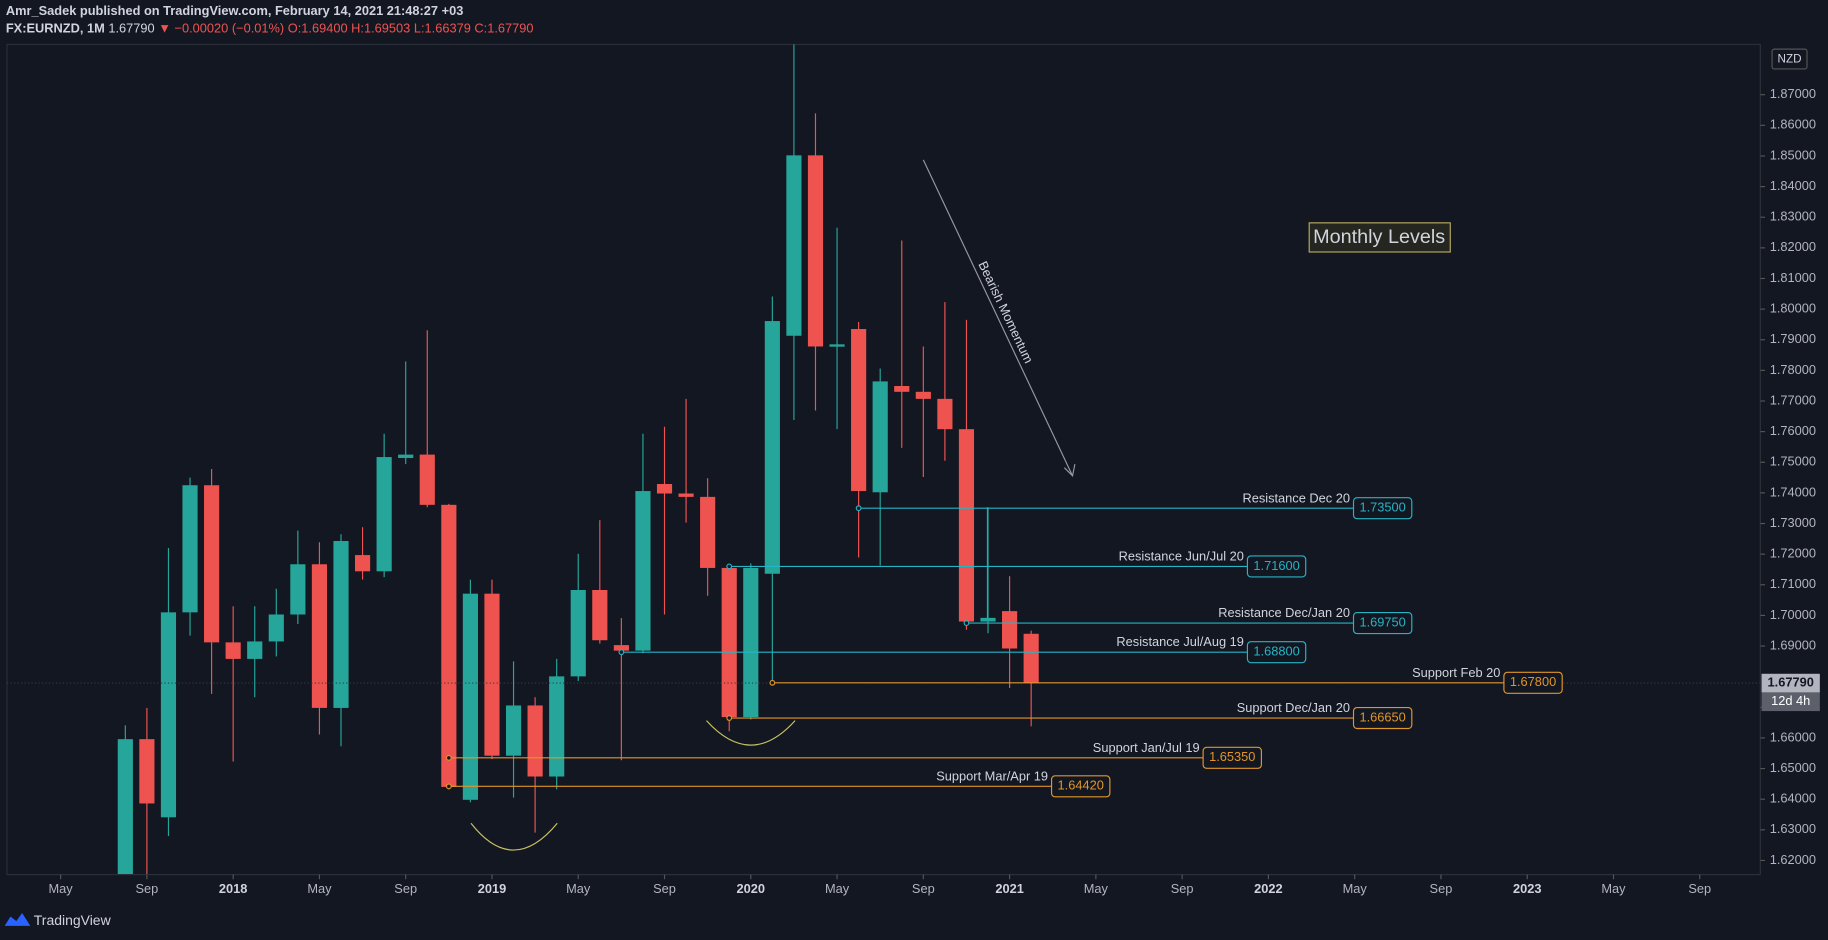 The height and width of the screenshot is (940, 1828). I want to click on logo, so click(17, 919).